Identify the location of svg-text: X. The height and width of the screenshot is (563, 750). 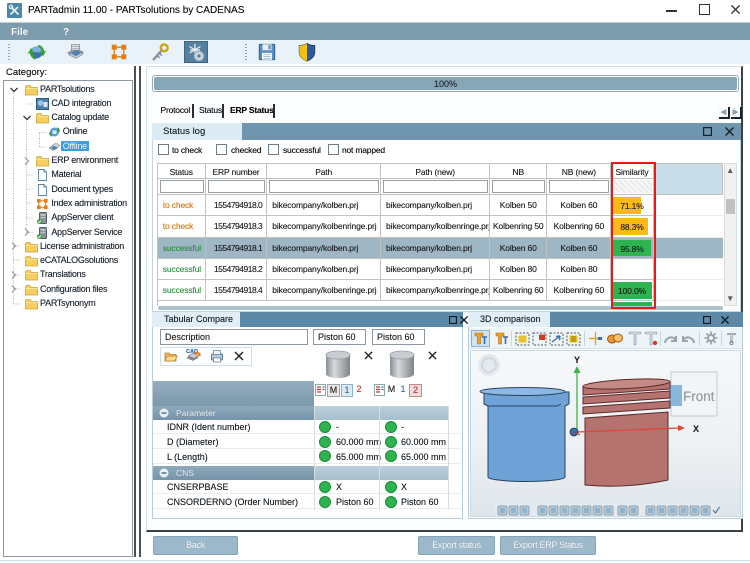
(696, 429).